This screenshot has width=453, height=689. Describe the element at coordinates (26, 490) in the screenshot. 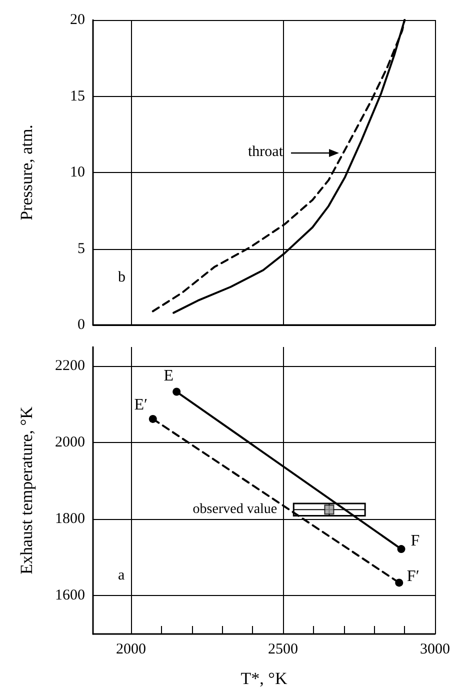

I see `y-axis-title: Exhaust temperature, °K` at that location.